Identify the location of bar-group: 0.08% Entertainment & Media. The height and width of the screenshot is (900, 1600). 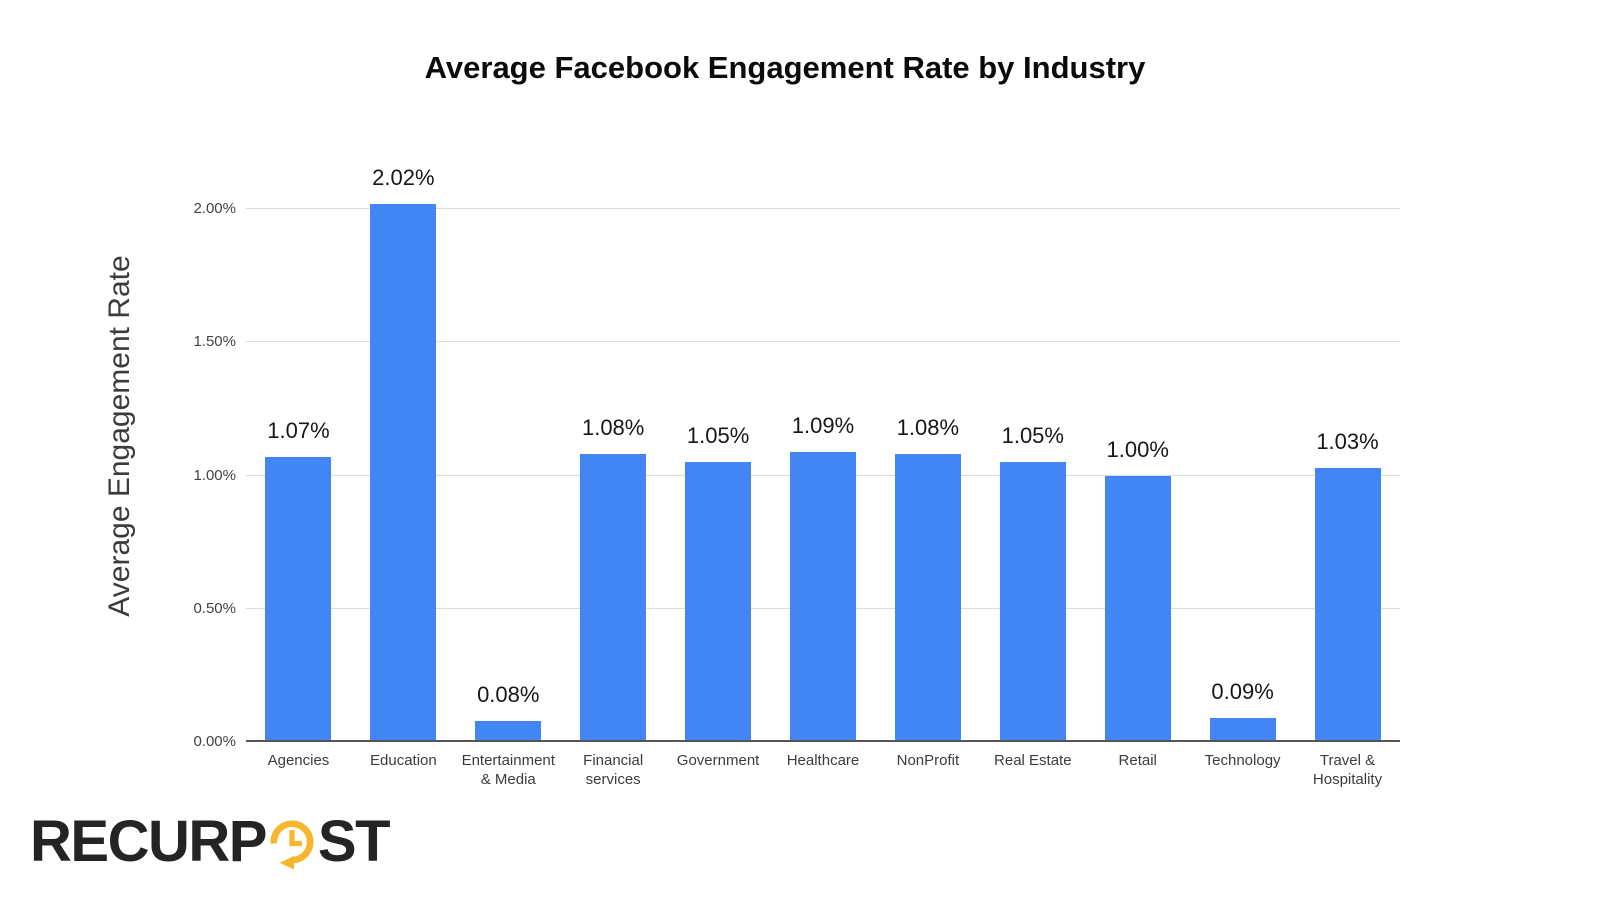
(508, 498).